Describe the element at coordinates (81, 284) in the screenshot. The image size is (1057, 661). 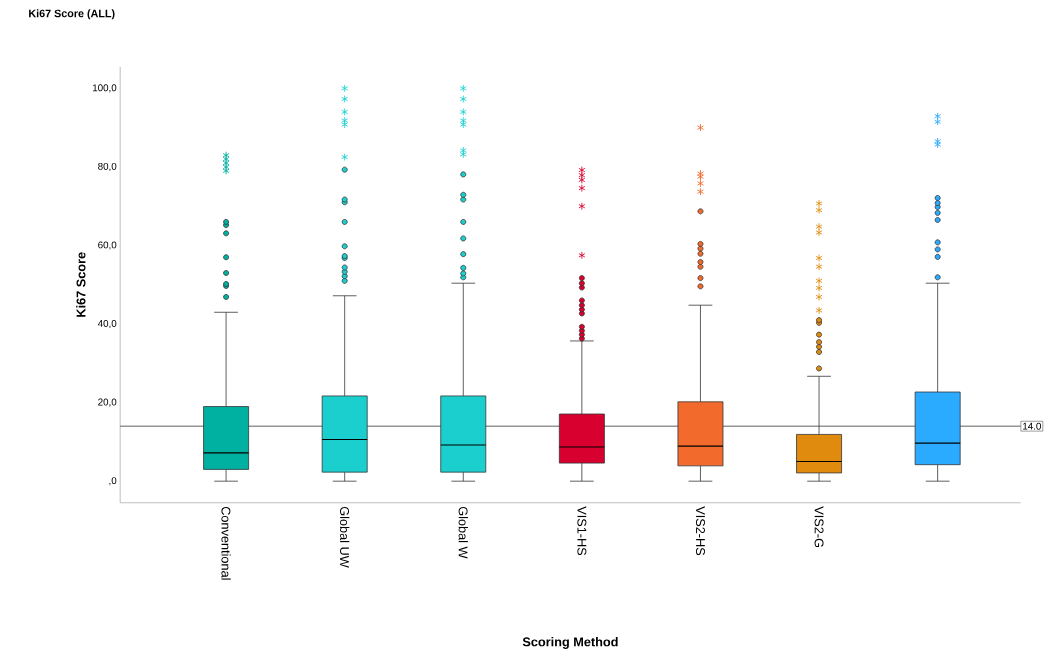
I see `y-axis-title: Ki67 Score` at that location.